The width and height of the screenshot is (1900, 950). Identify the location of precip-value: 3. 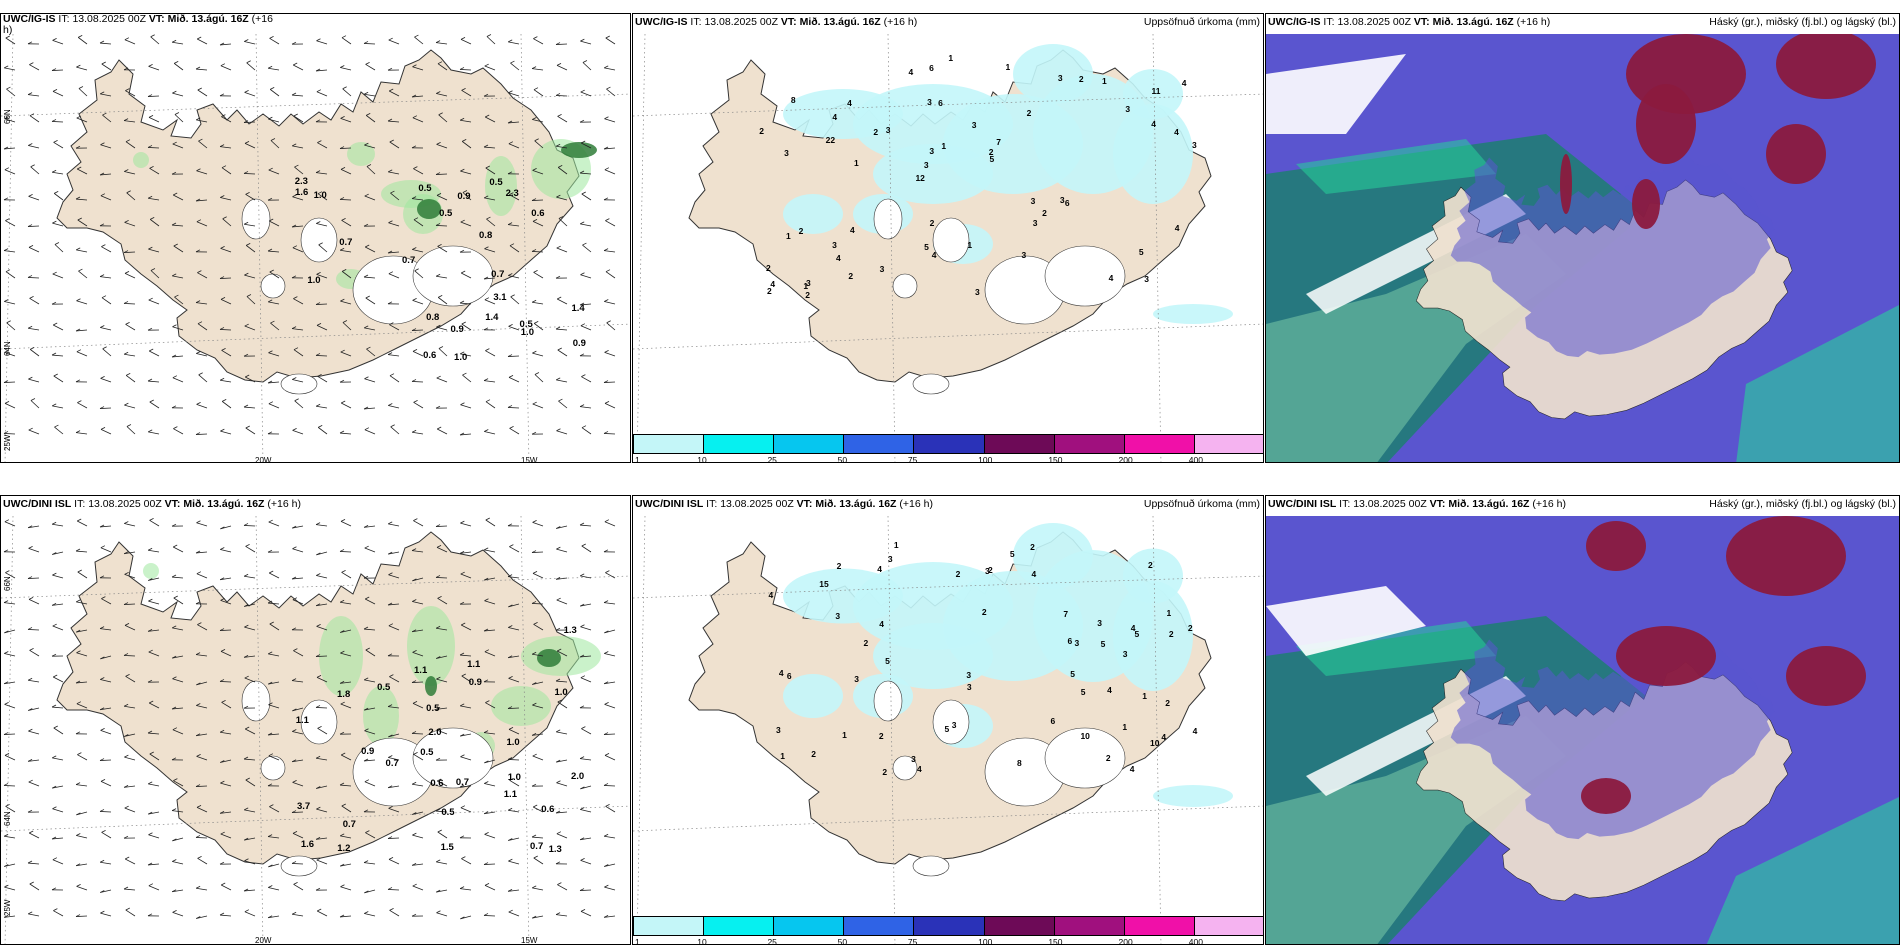
(1062, 199).